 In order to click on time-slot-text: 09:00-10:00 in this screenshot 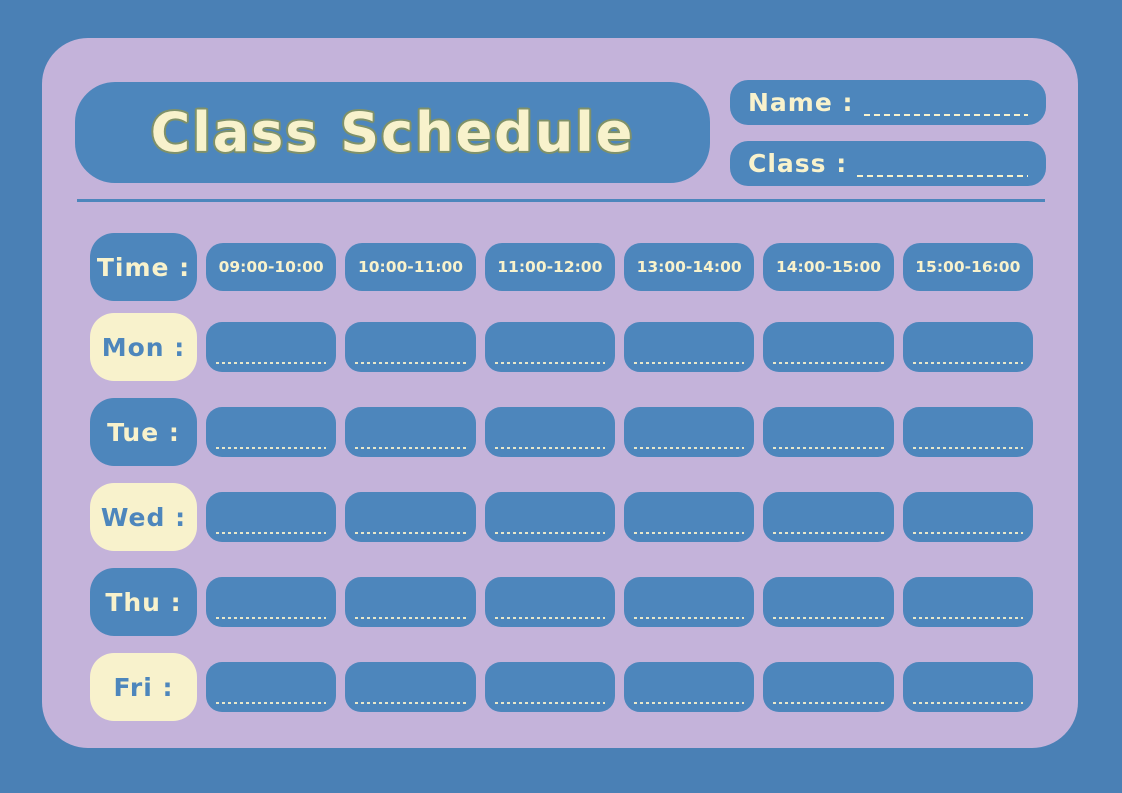, I will do `click(271, 267)`.